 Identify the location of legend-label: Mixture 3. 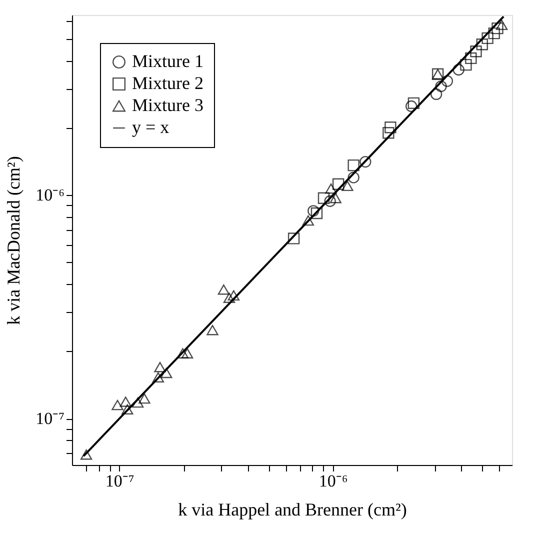
(168, 105).